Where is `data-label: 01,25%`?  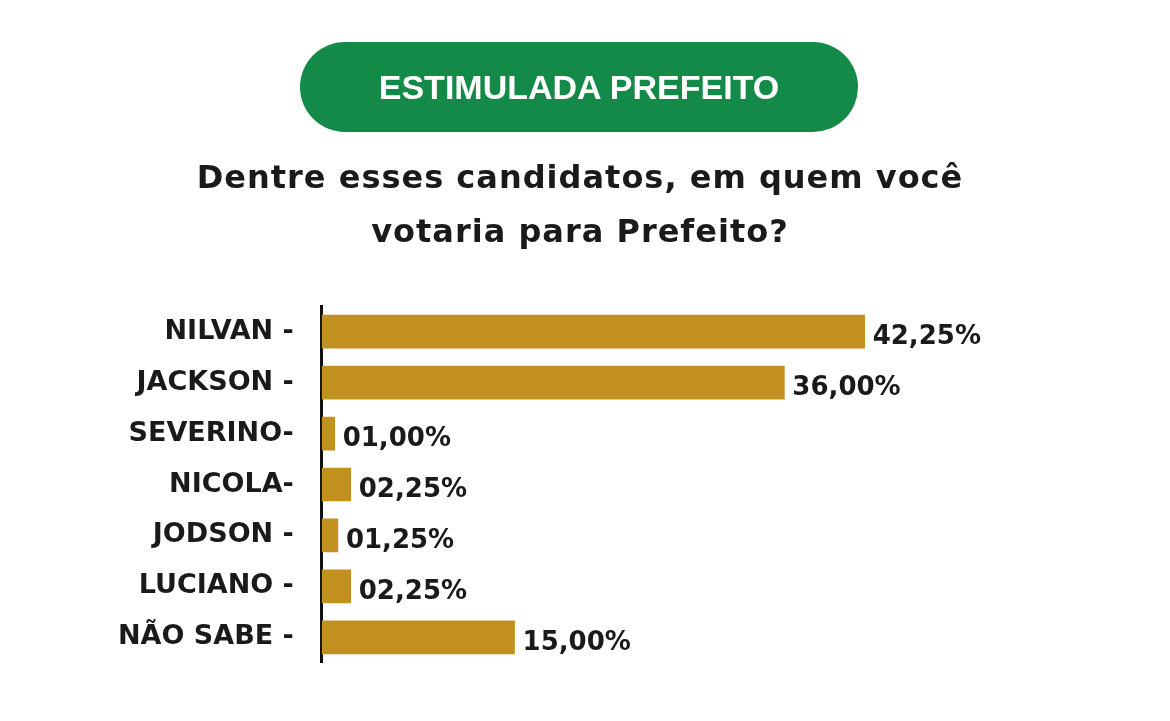
data-label: 01,25% is located at coordinates (400, 539).